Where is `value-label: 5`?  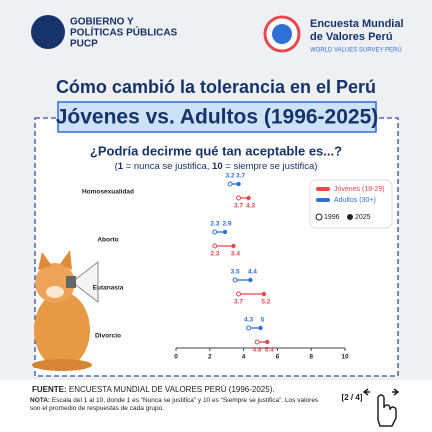
value-label: 5 is located at coordinates (263, 320).